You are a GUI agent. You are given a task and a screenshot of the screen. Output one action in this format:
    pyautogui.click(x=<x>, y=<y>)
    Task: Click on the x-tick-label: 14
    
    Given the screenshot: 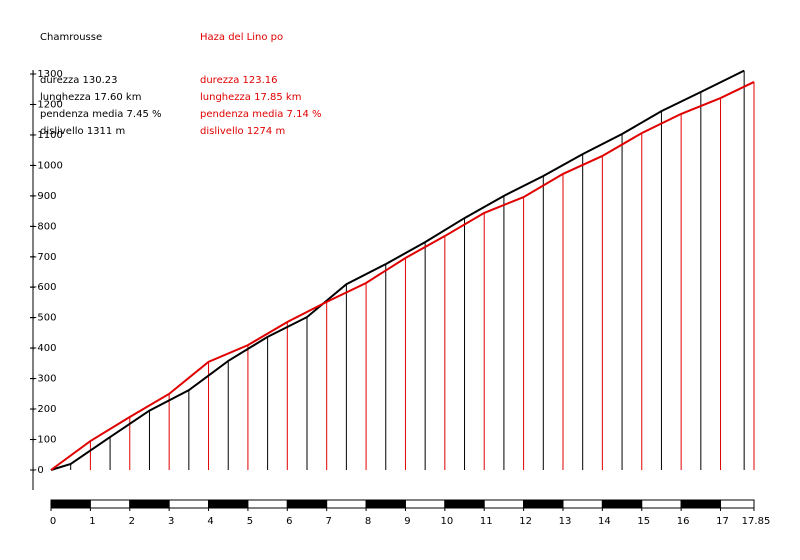 What is the action you would take?
    pyautogui.click(x=604, y=521)
    